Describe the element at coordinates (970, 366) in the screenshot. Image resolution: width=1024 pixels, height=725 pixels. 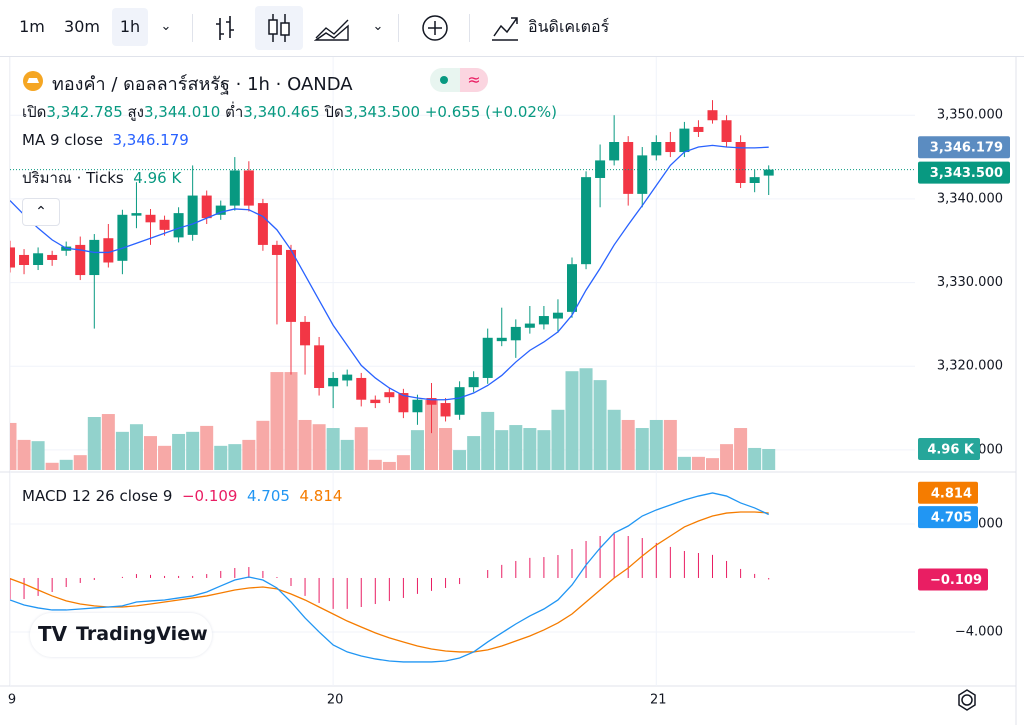
I see `y-tick-label: 3,320.000` at that location.